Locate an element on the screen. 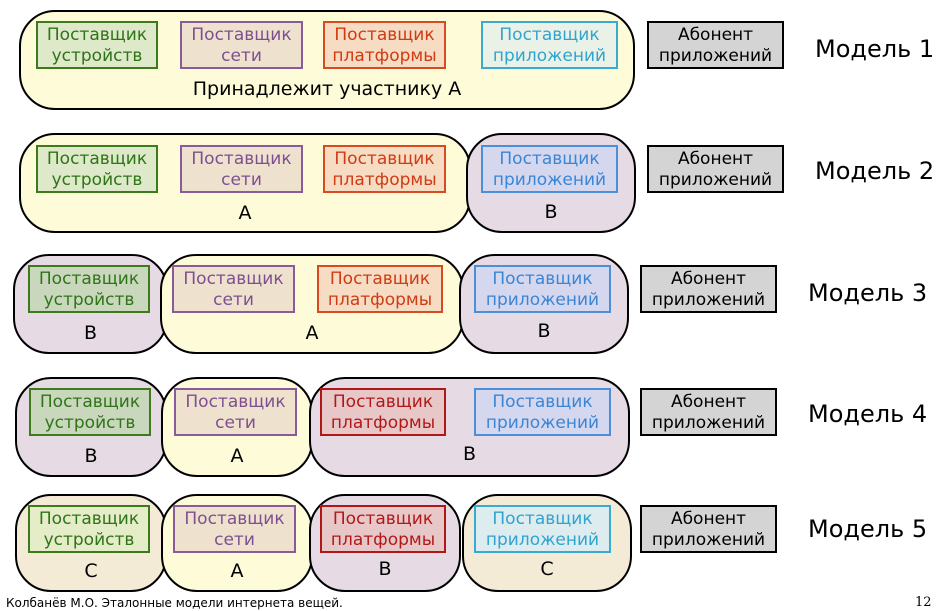 The image size is (942, 611). model5-device-provider: Поставщик устройств is located at coordinates (89, 529).